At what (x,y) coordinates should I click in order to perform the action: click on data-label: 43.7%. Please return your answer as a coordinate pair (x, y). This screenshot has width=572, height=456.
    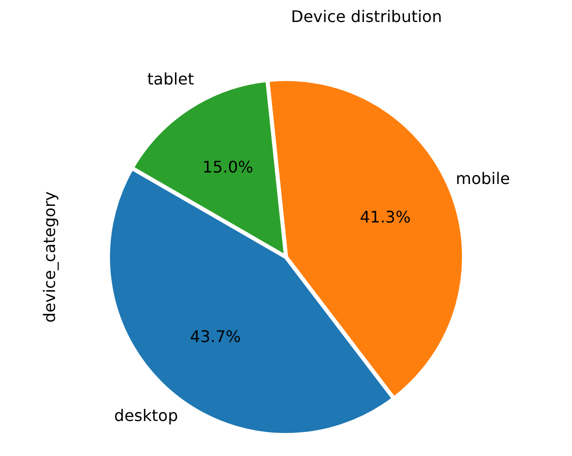
    Looking at the image, I should click on (215, 336).